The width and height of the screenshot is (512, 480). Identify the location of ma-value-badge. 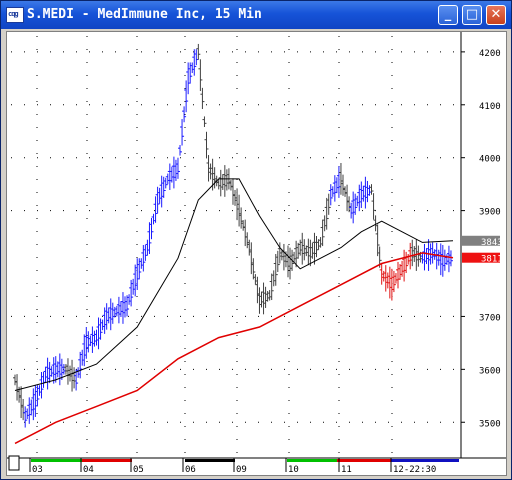
(481, 240).